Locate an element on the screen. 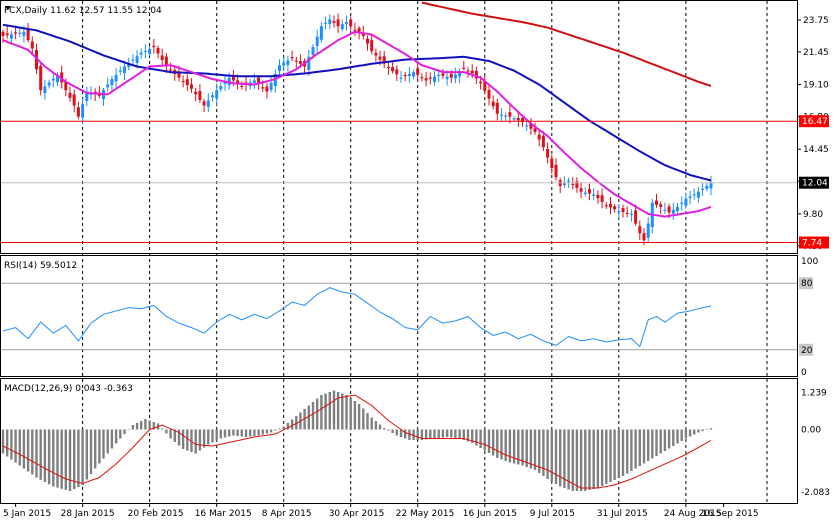  current-price-label-bg is located at coordinates (814, 182).